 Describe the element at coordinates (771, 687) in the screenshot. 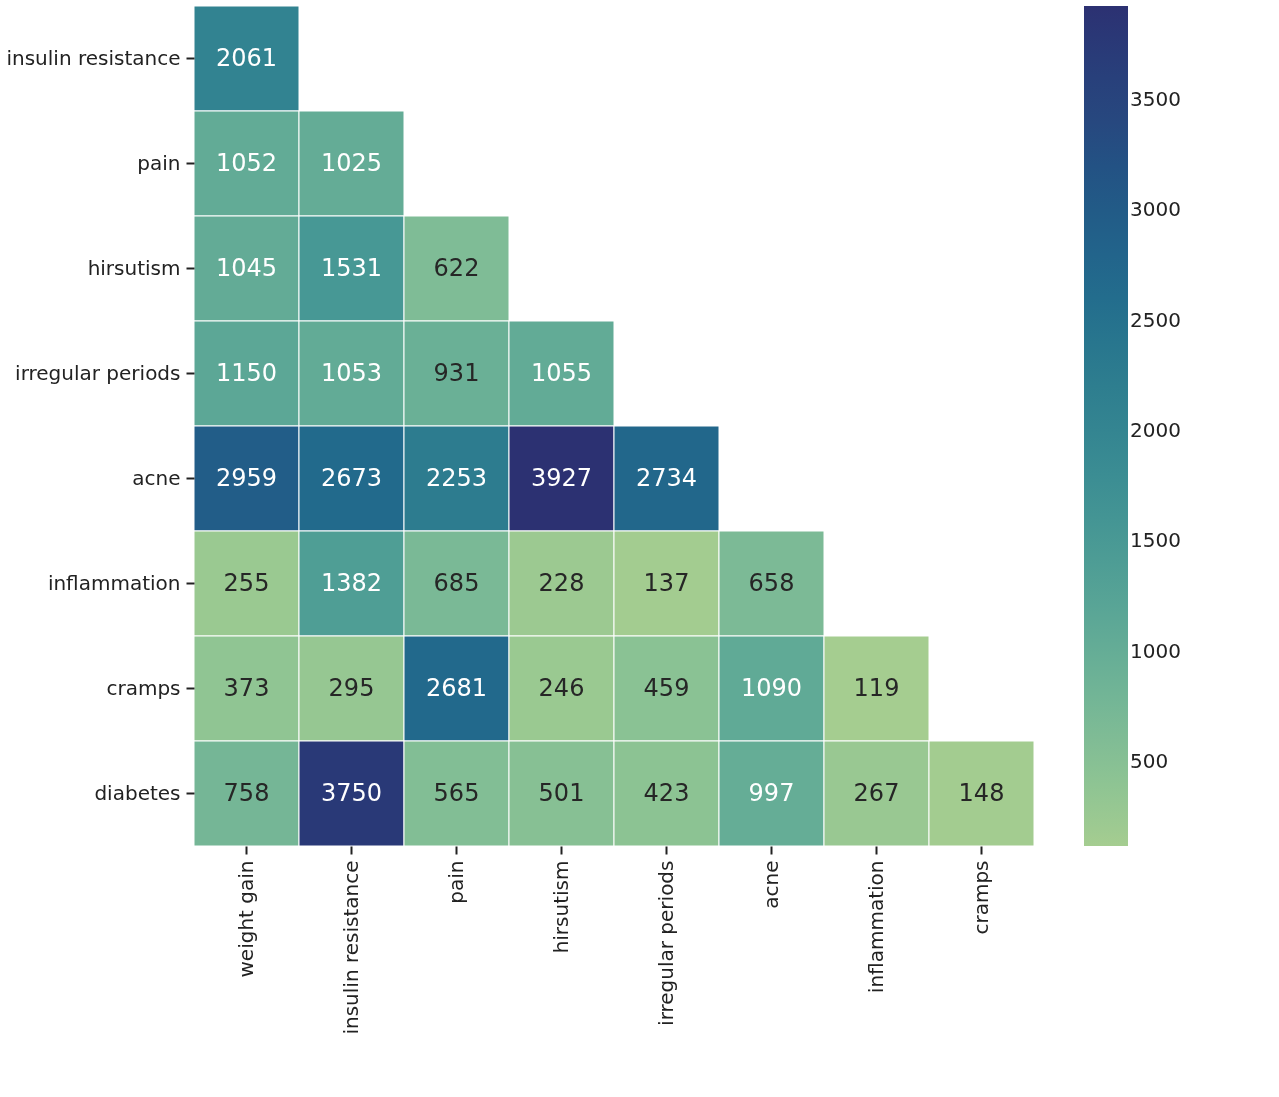

I see `data-label: 1090` at that location.